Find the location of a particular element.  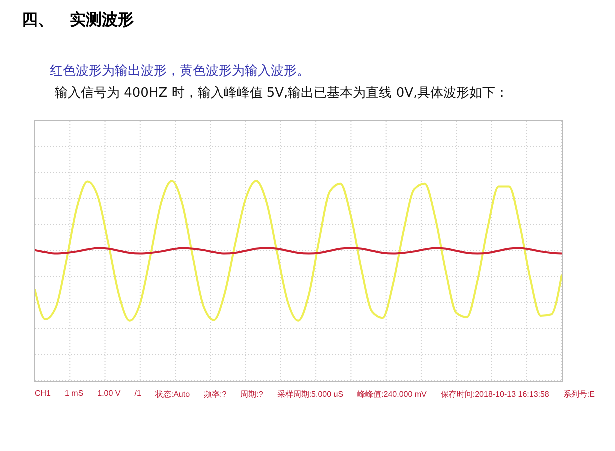

text: 周期:? is located at coordinates (252, 394).